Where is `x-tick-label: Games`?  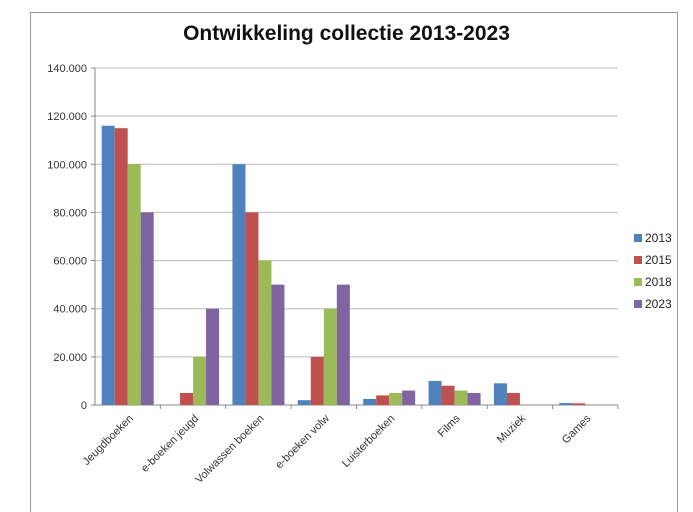 x-tick-label: Games is located at coordinates (577, 429).